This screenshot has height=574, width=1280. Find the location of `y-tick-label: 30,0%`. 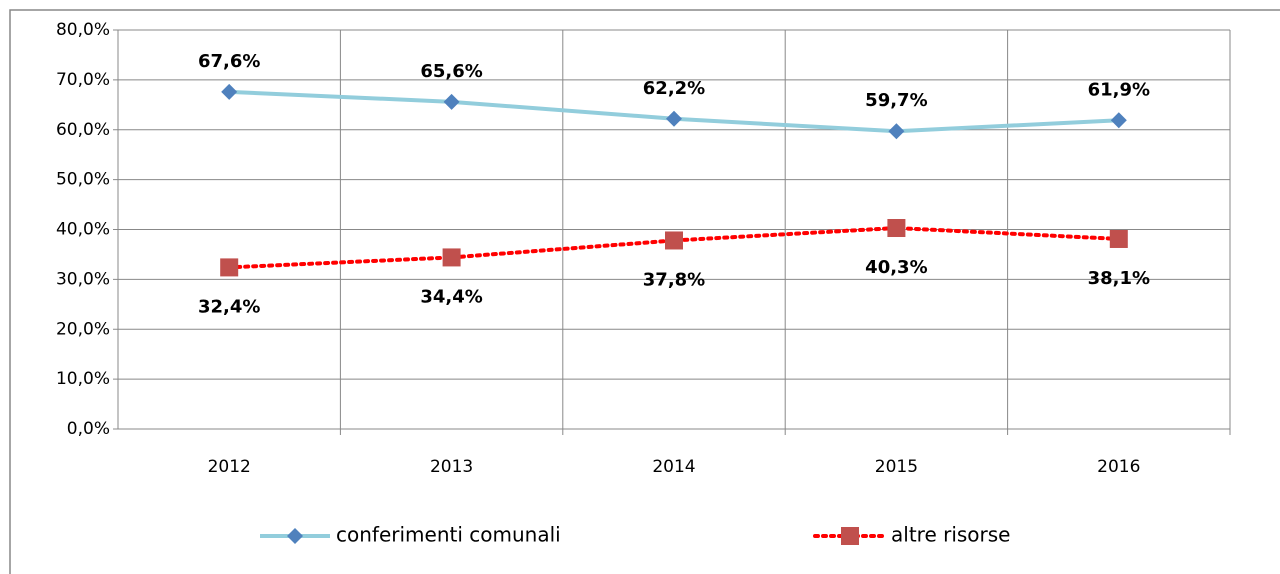

y-tick-label: 30,0% is located at coordinates (83, 279).